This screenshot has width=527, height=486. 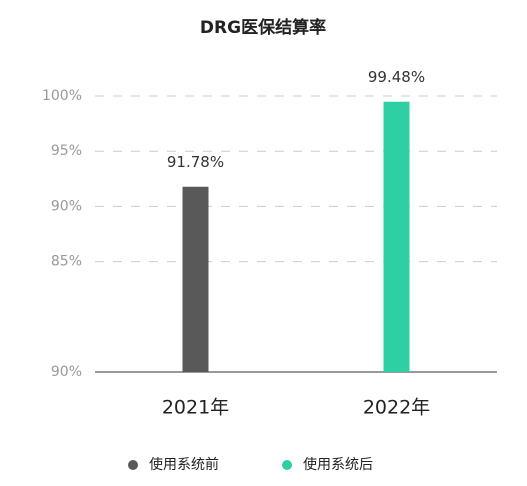 What do you see at coordinates (62, 96) in the screenshot?
I see `y-tick-label: 100%` at bounding box center [62, 96].